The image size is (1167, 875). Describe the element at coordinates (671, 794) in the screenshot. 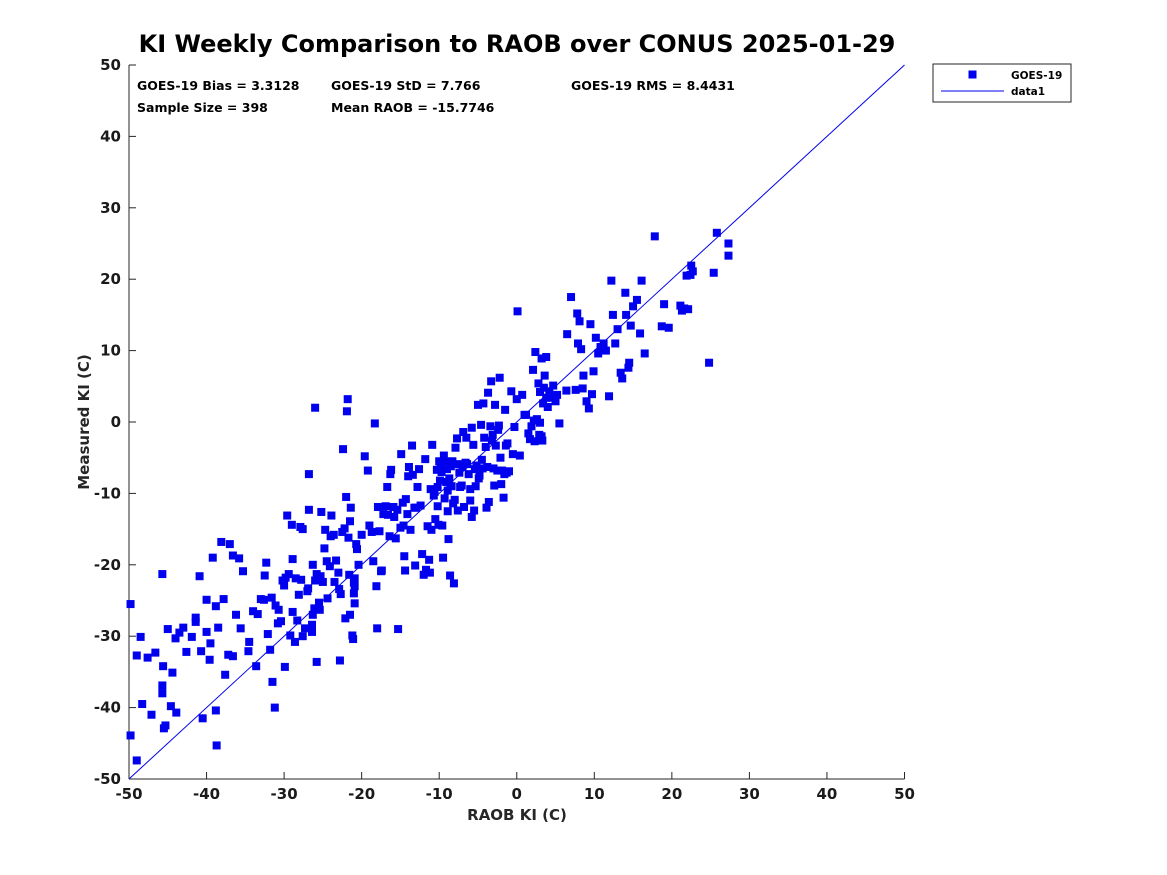

I see `x-tick-label: 20` at that location.